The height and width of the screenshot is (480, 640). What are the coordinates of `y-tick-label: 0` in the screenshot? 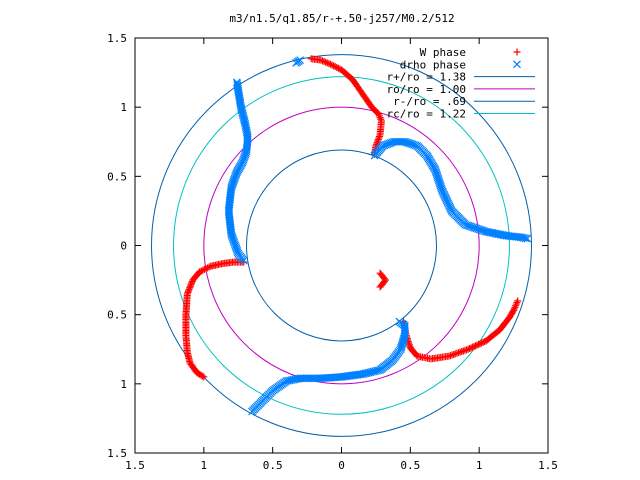 It's located at (123, 246).